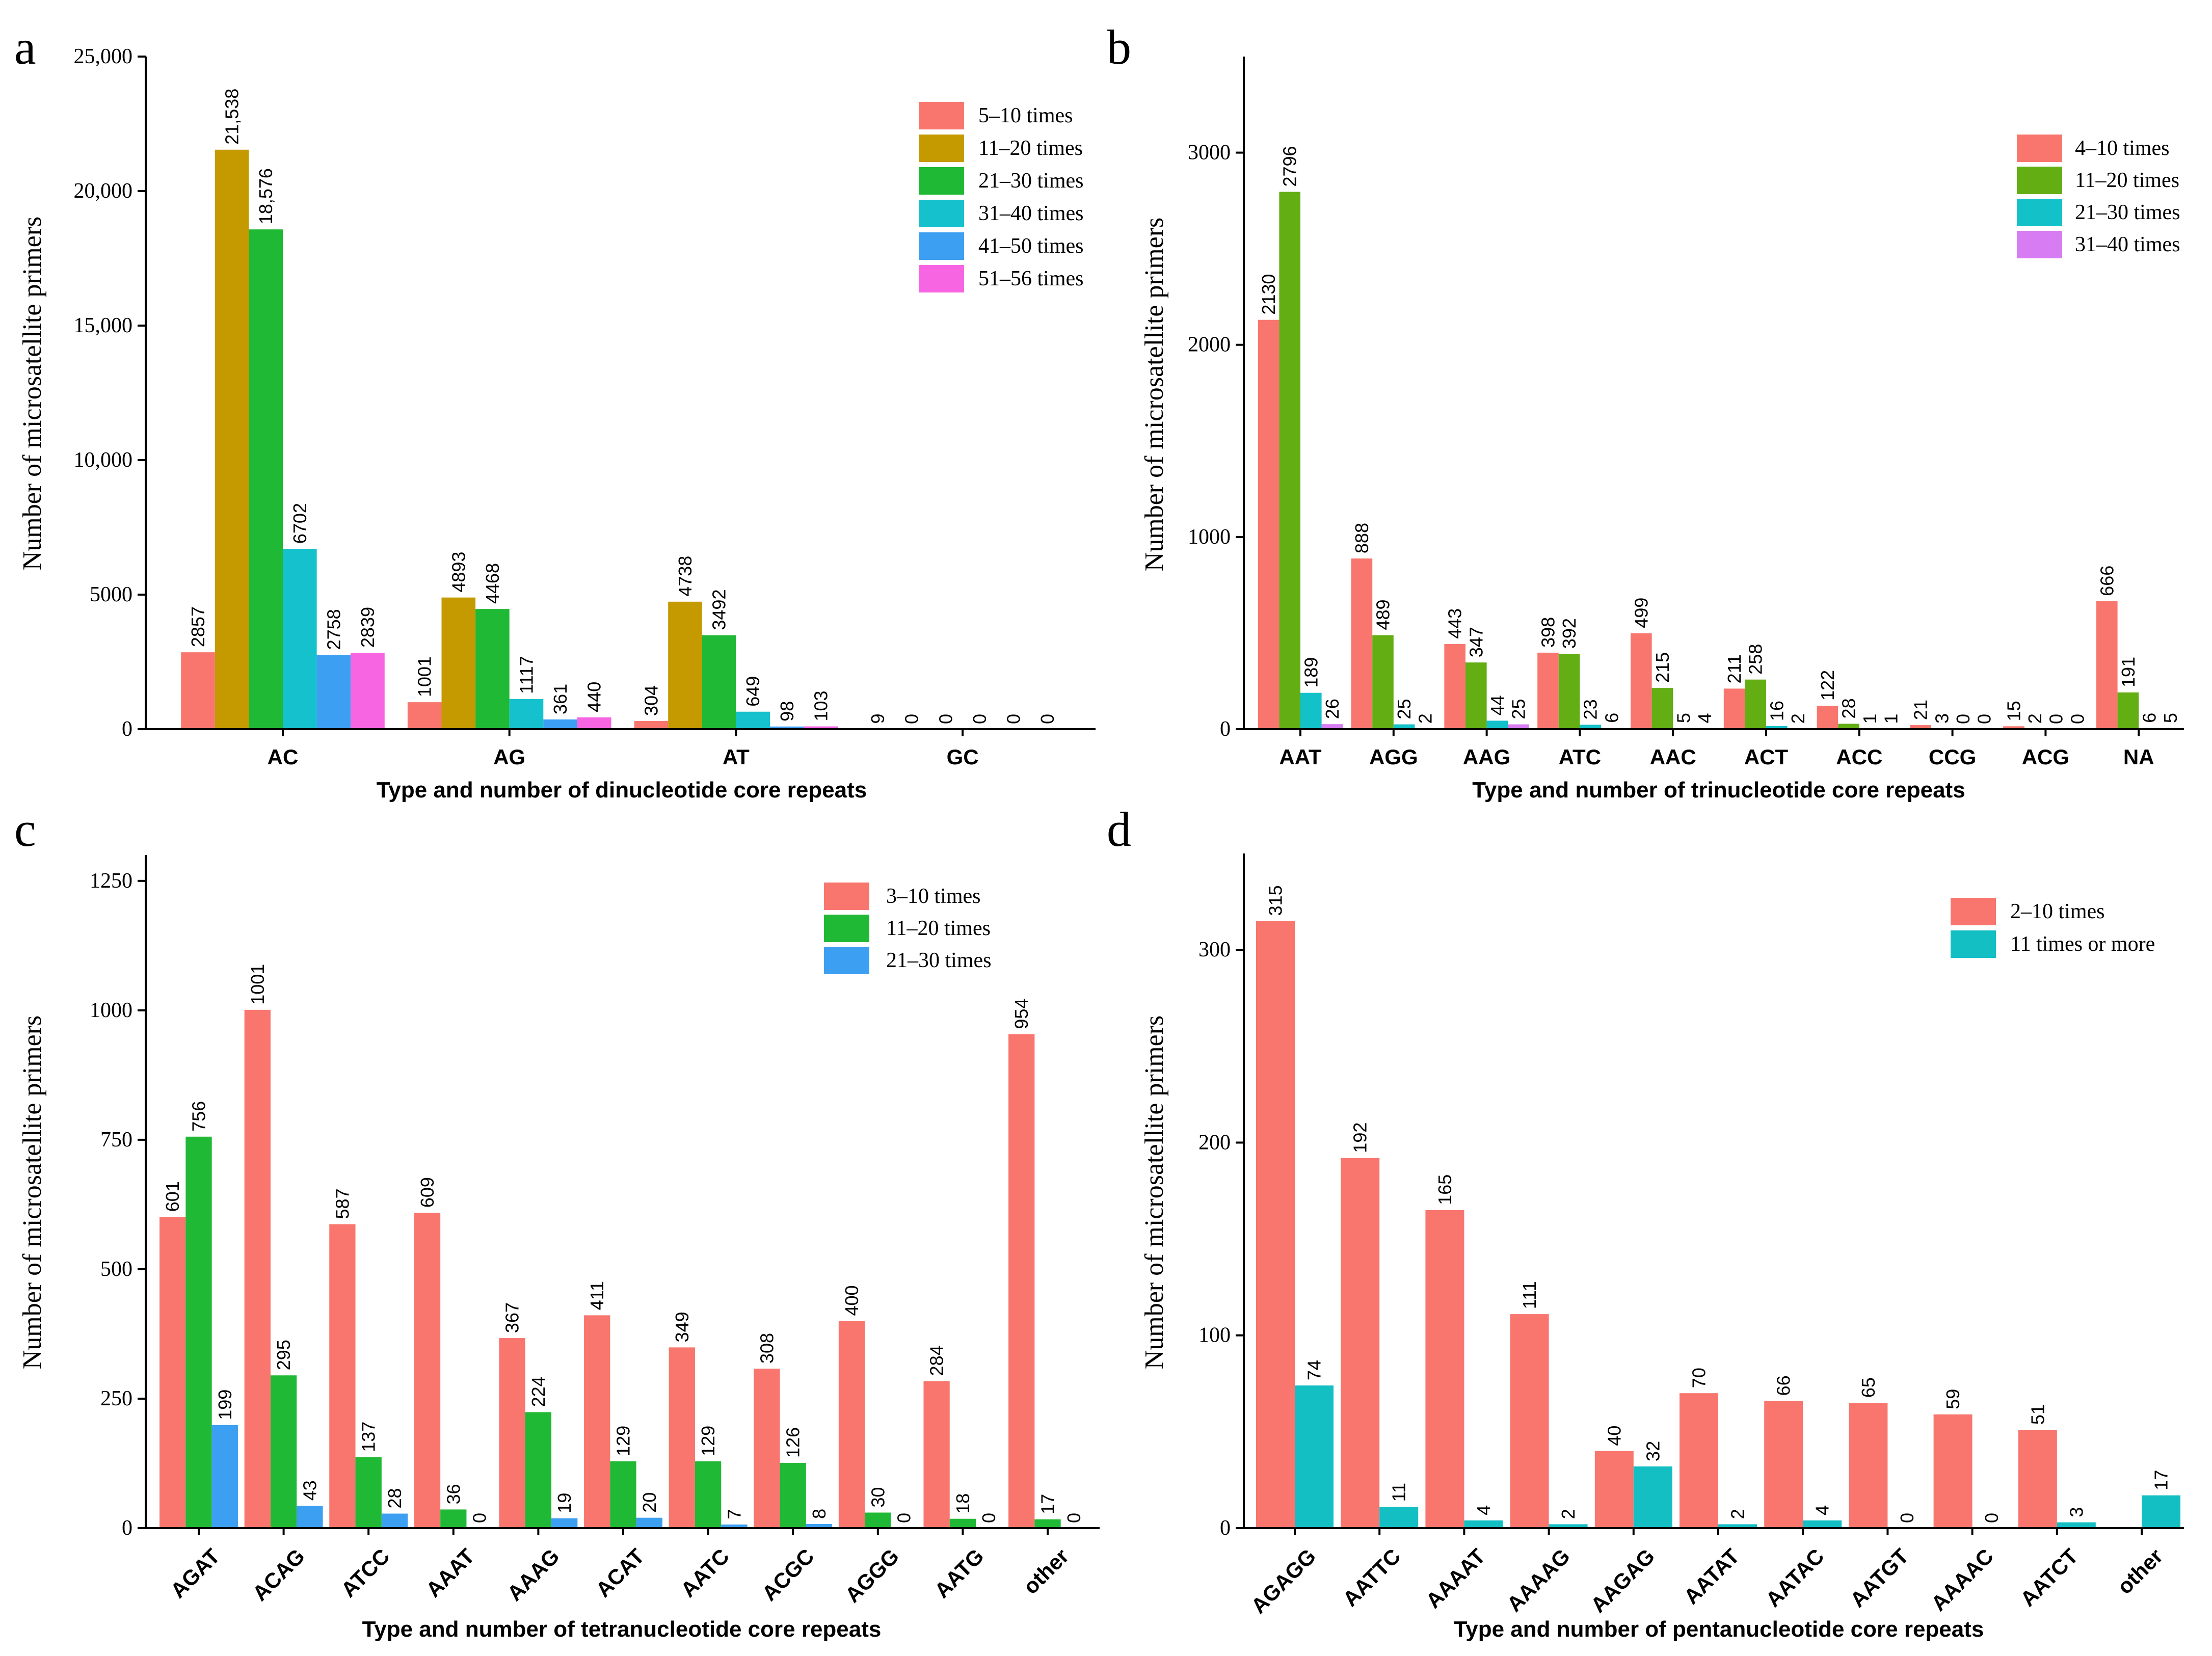  Describe the element at coordinates (1314, 1370) in the screenshot. I see `data-label: 74` at that location.